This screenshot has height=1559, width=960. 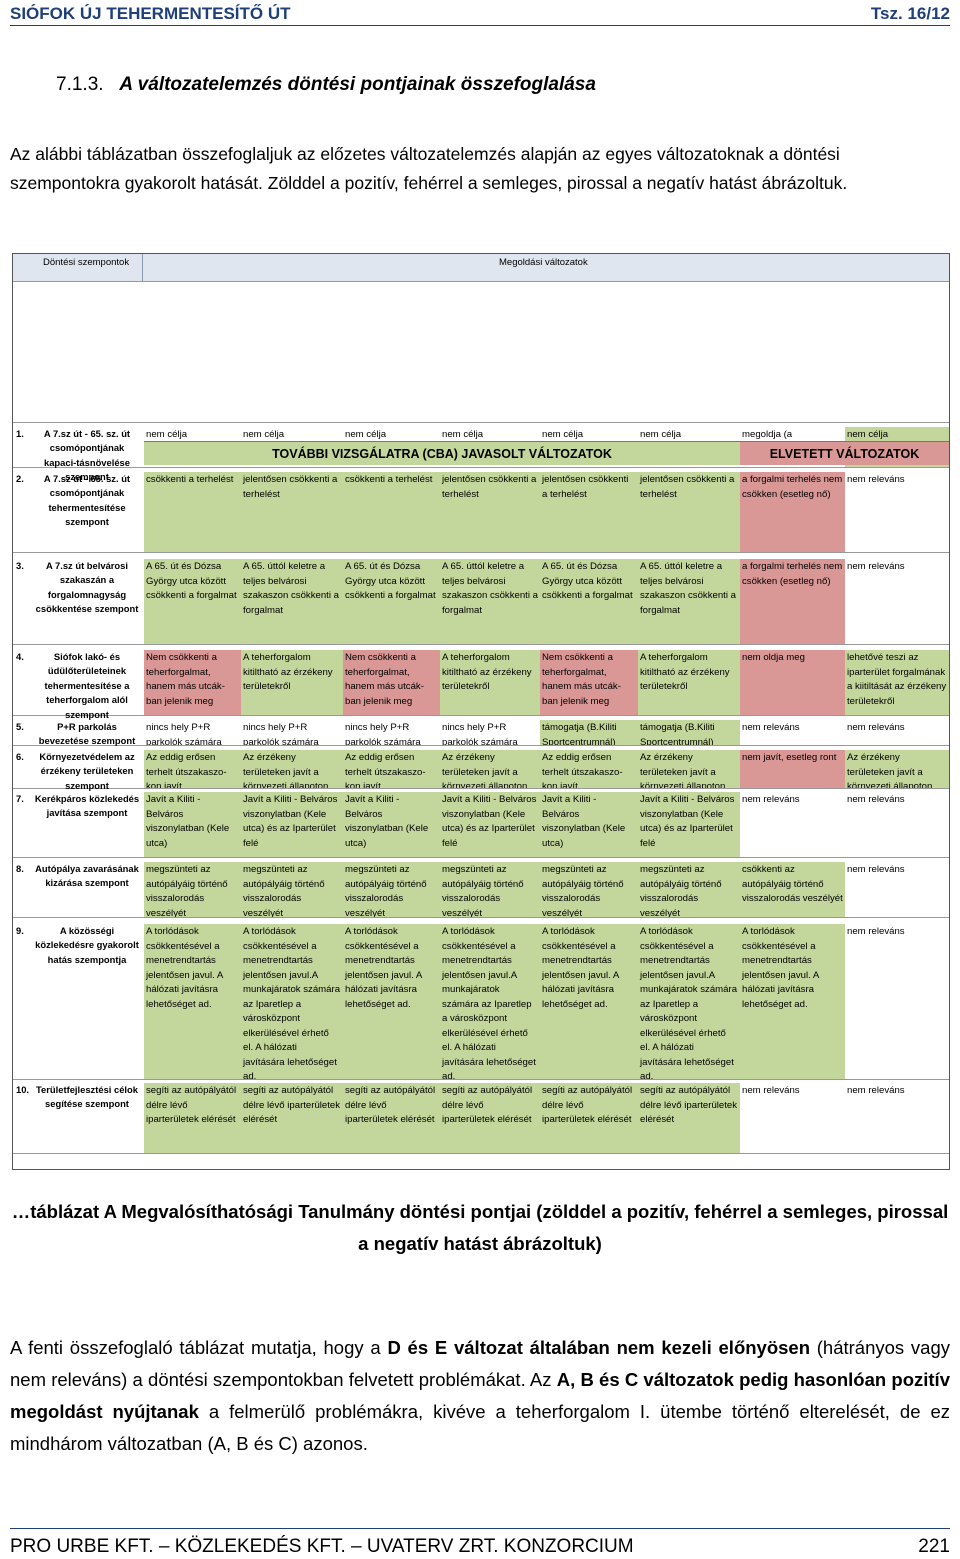 What do you see at coordinates (78, 268) in the screenshot?
I see `head-criteria: Döntési szempontok` at bounding box center [78, 268].